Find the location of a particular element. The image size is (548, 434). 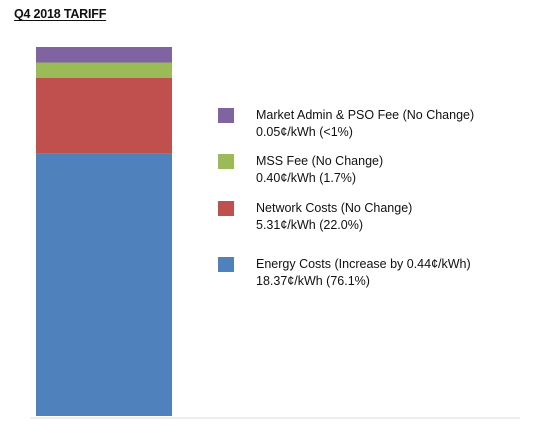

bar-segment-network-costs is located at coordinates (104, 116).